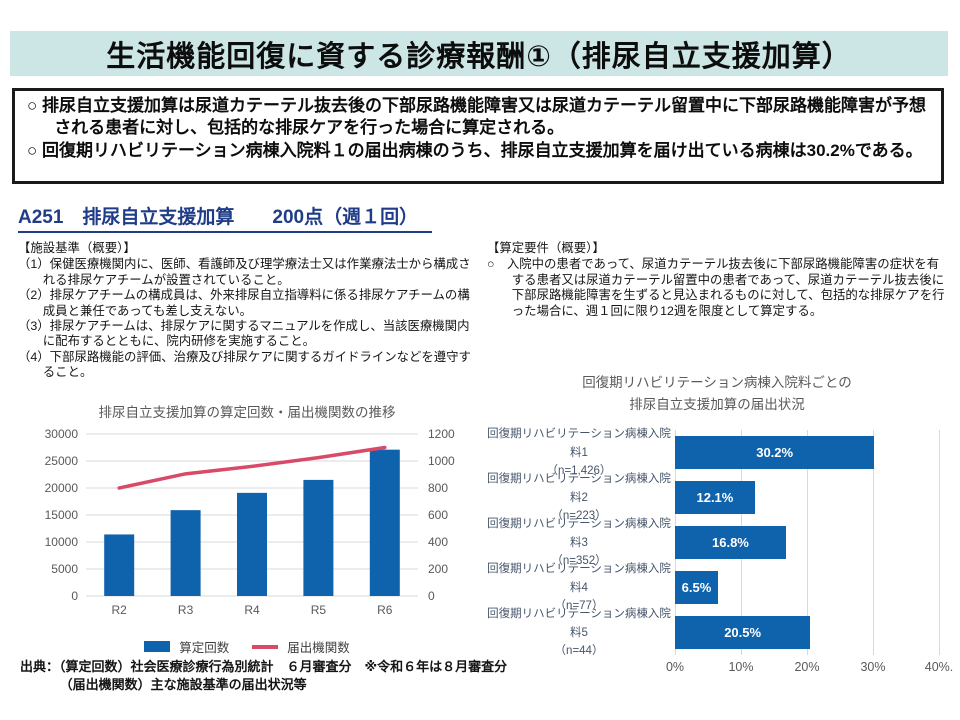 The image size is (960, 720). I want to click on x-category-label: R6, so click(385, 610).